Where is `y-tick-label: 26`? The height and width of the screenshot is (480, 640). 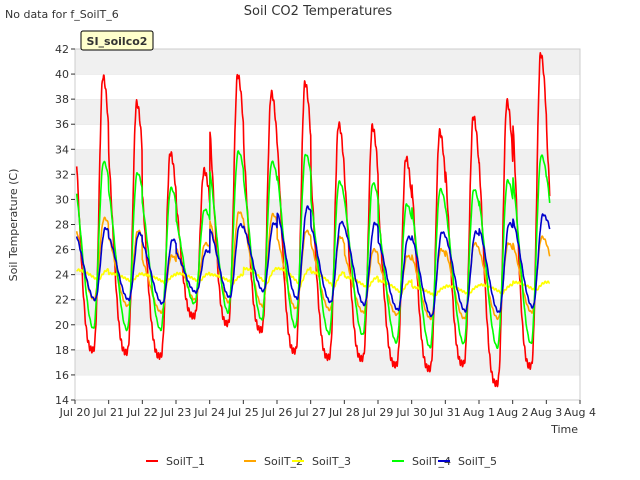 y-tick-label: 26 is located at coordinates (62, 250).